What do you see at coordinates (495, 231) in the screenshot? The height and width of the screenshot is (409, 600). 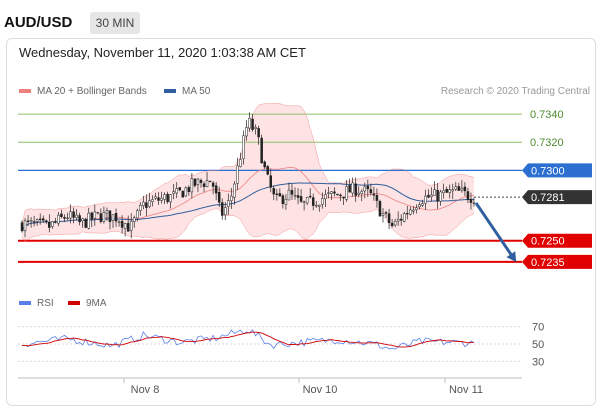 I see `forecast-arrow-line` at bounding box center [495, 231].